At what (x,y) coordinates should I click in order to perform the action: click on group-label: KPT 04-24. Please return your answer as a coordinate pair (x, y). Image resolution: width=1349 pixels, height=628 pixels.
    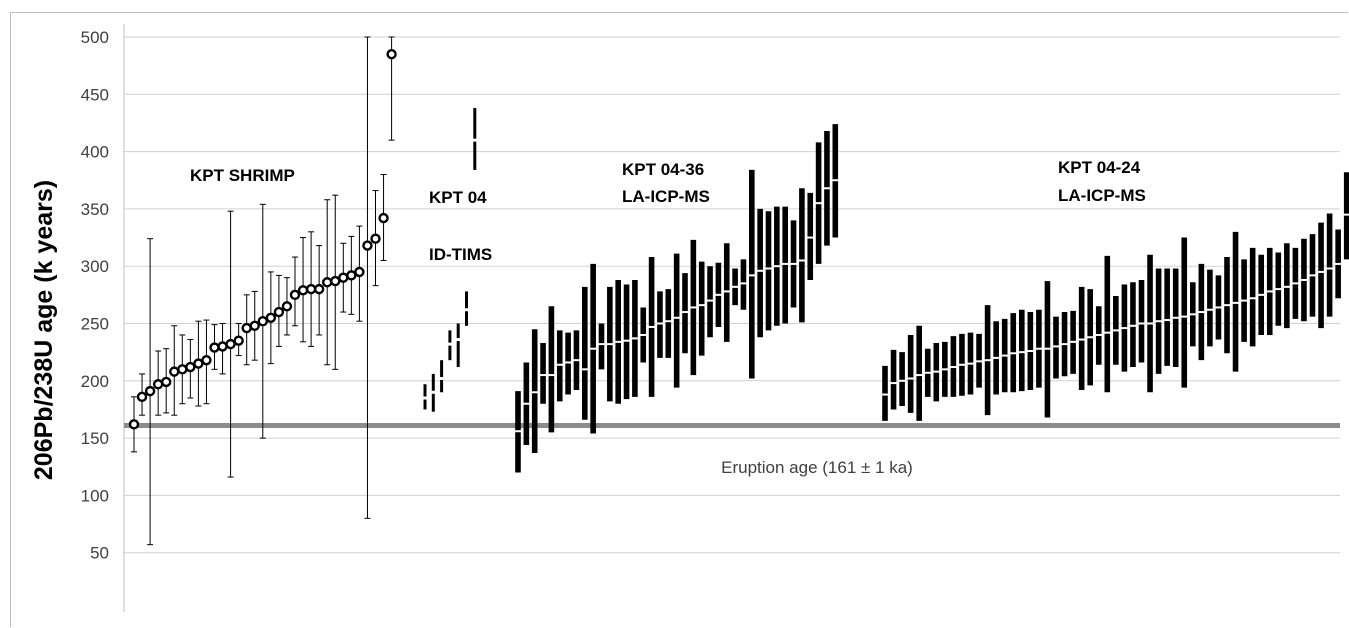
    Looking at the image, I should click on (1099, 167).